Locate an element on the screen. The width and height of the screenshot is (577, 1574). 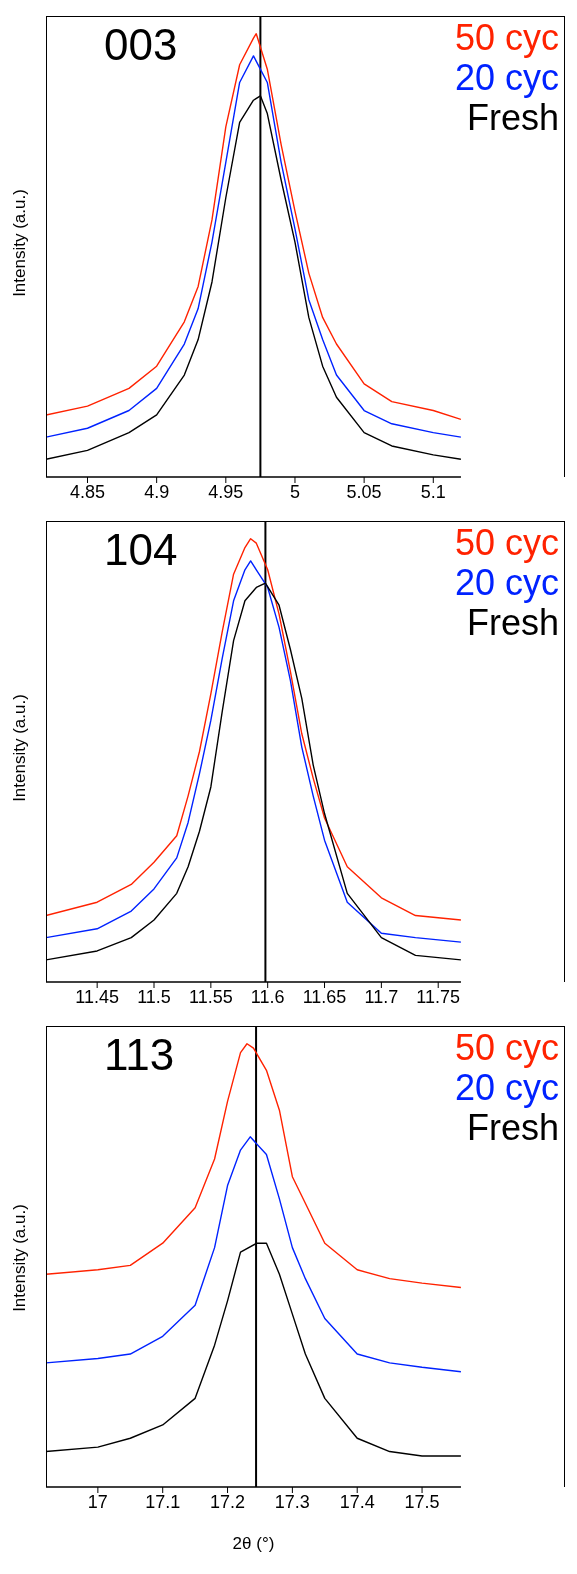
x-tick-label: 5.05 is located at coordinates (364, 491).